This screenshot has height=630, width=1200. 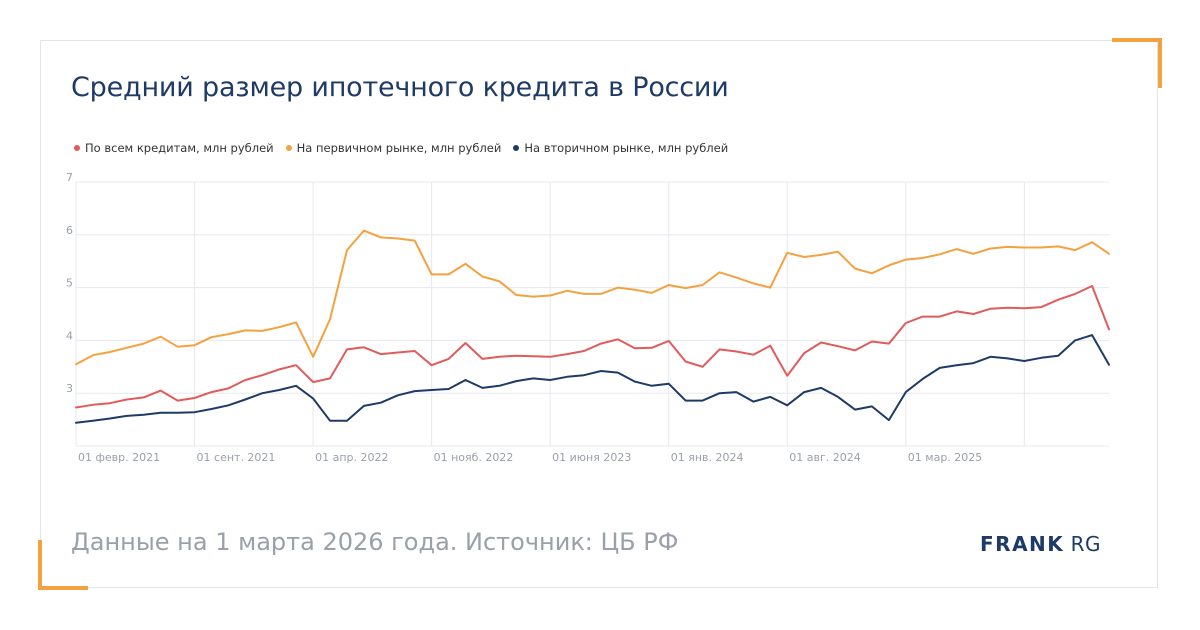 What do you see at coordinates (69, 177) in the screenshot?
I see `y-tick-label: 7` at bounding box center [69, 177].